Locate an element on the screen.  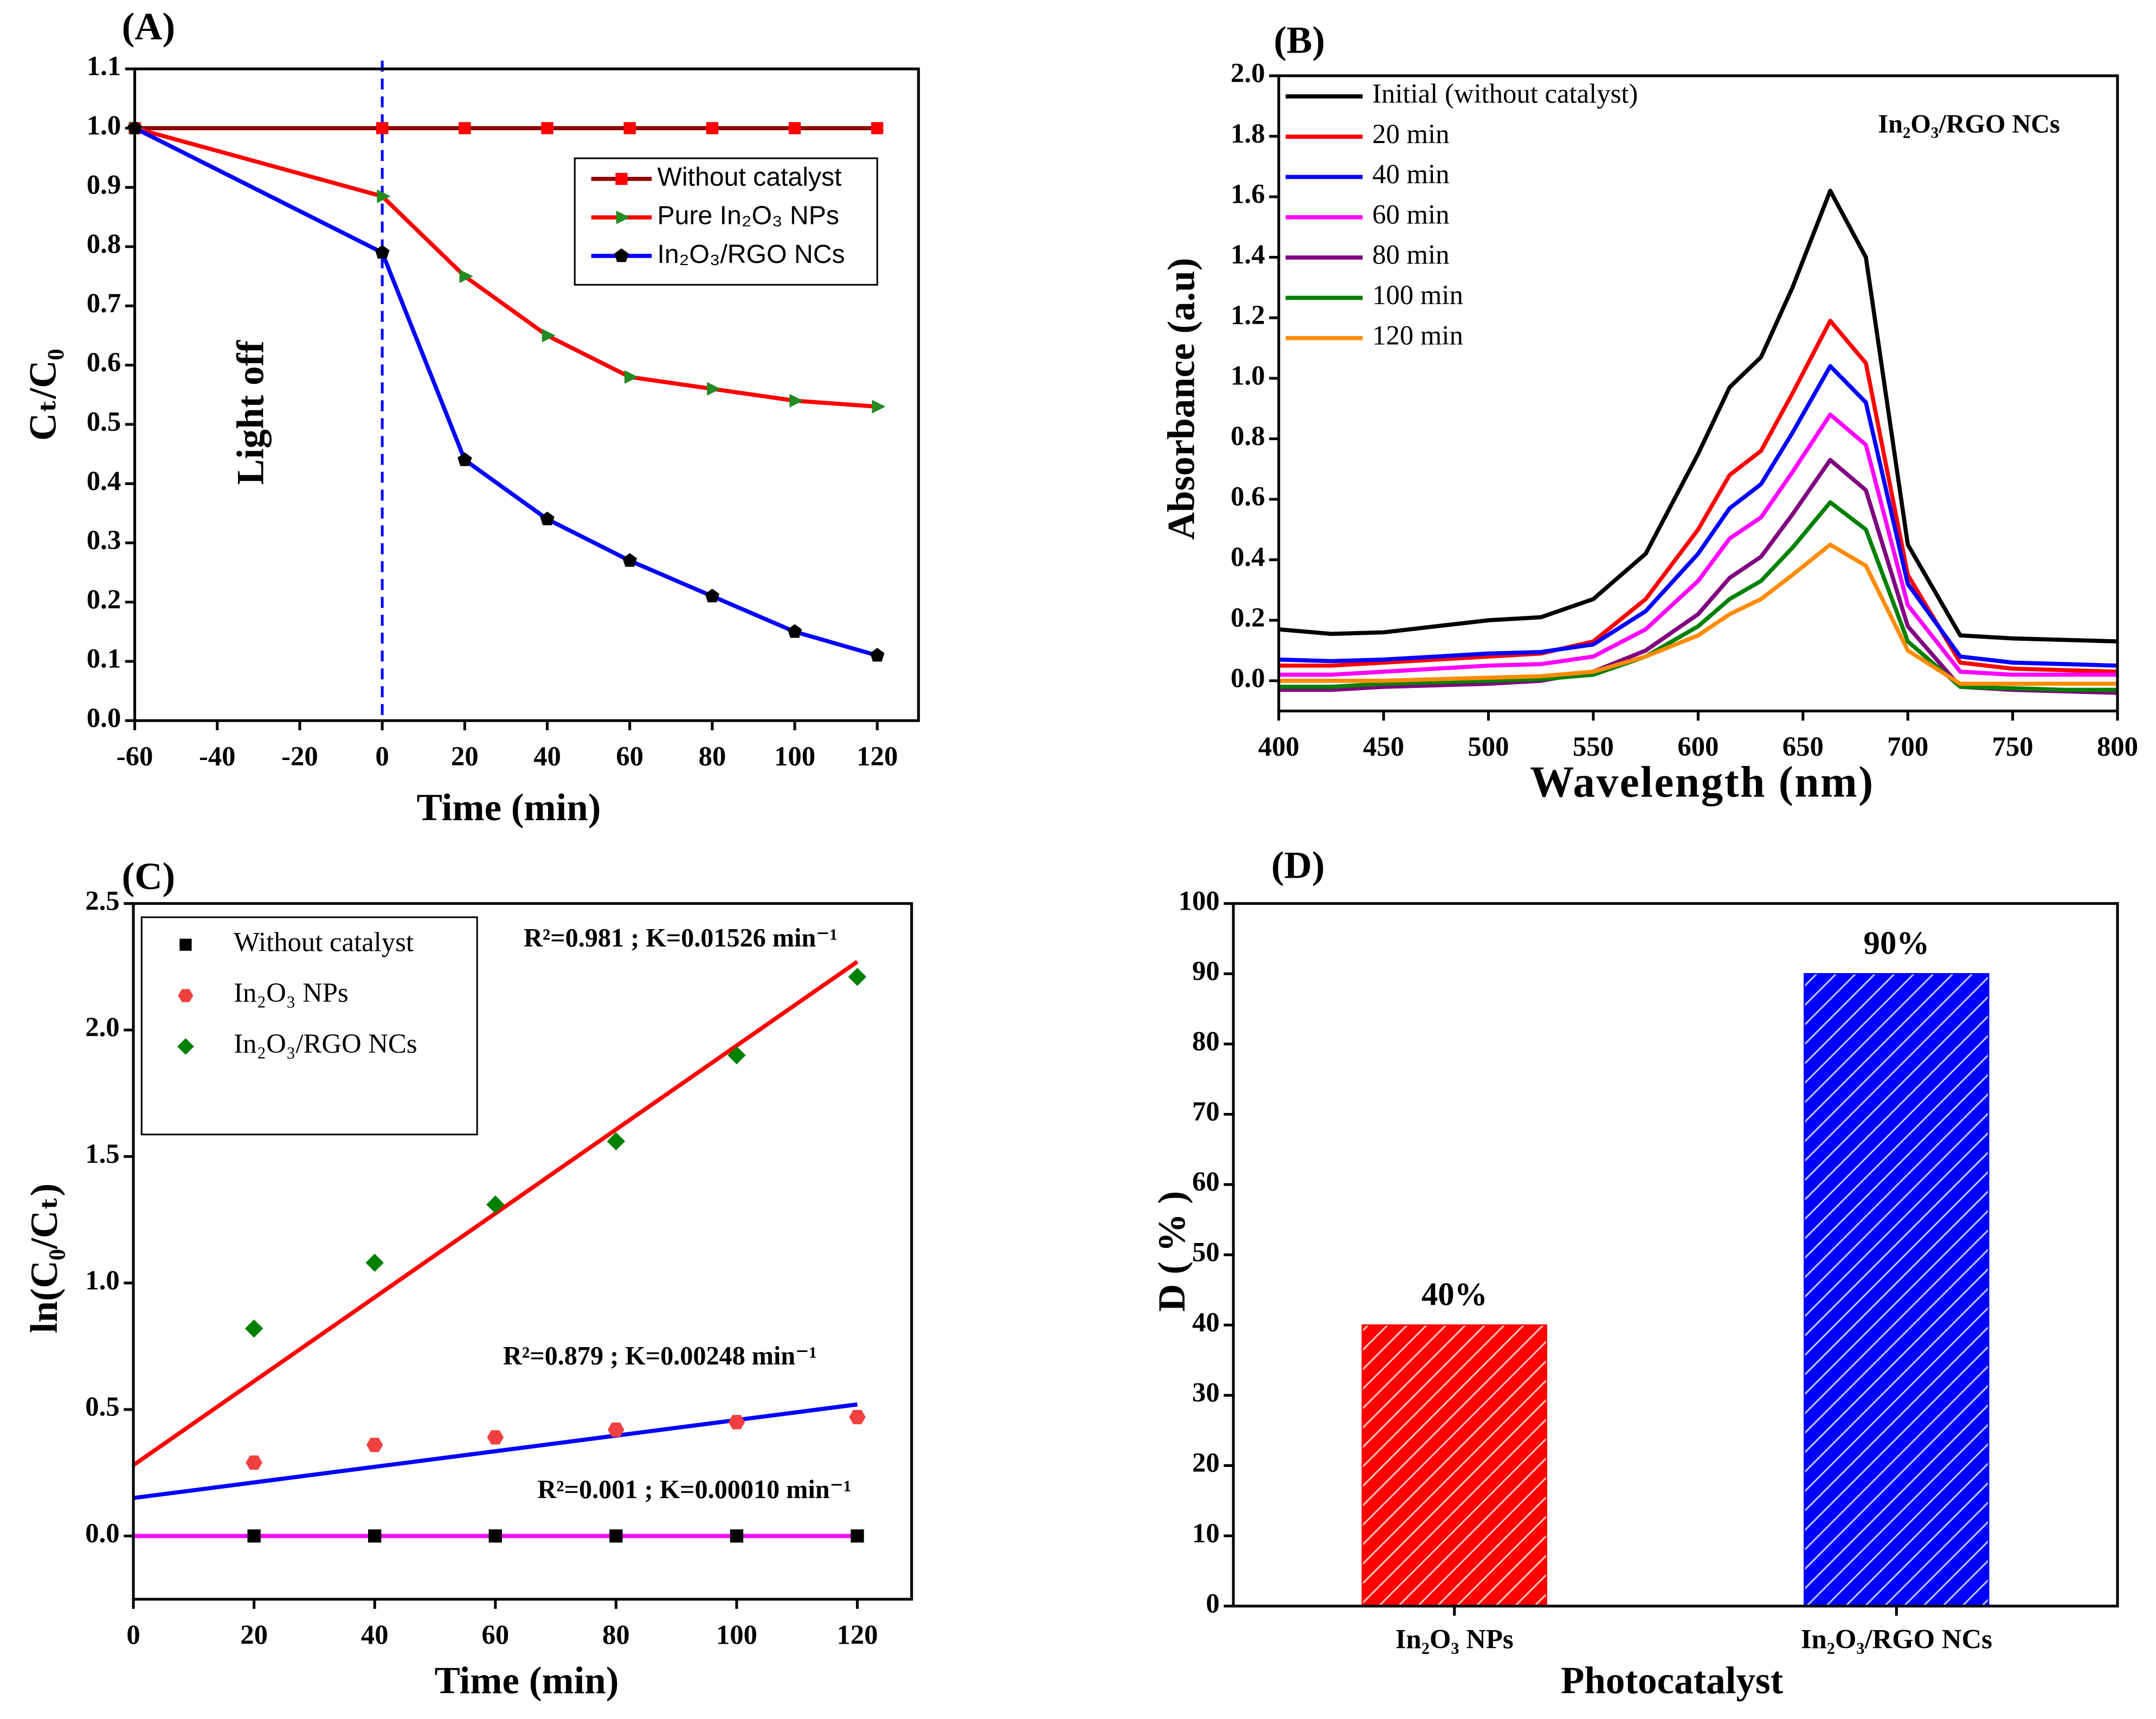
legend-label: Initial (without catalyst) is located at coordinates (1505, 93).